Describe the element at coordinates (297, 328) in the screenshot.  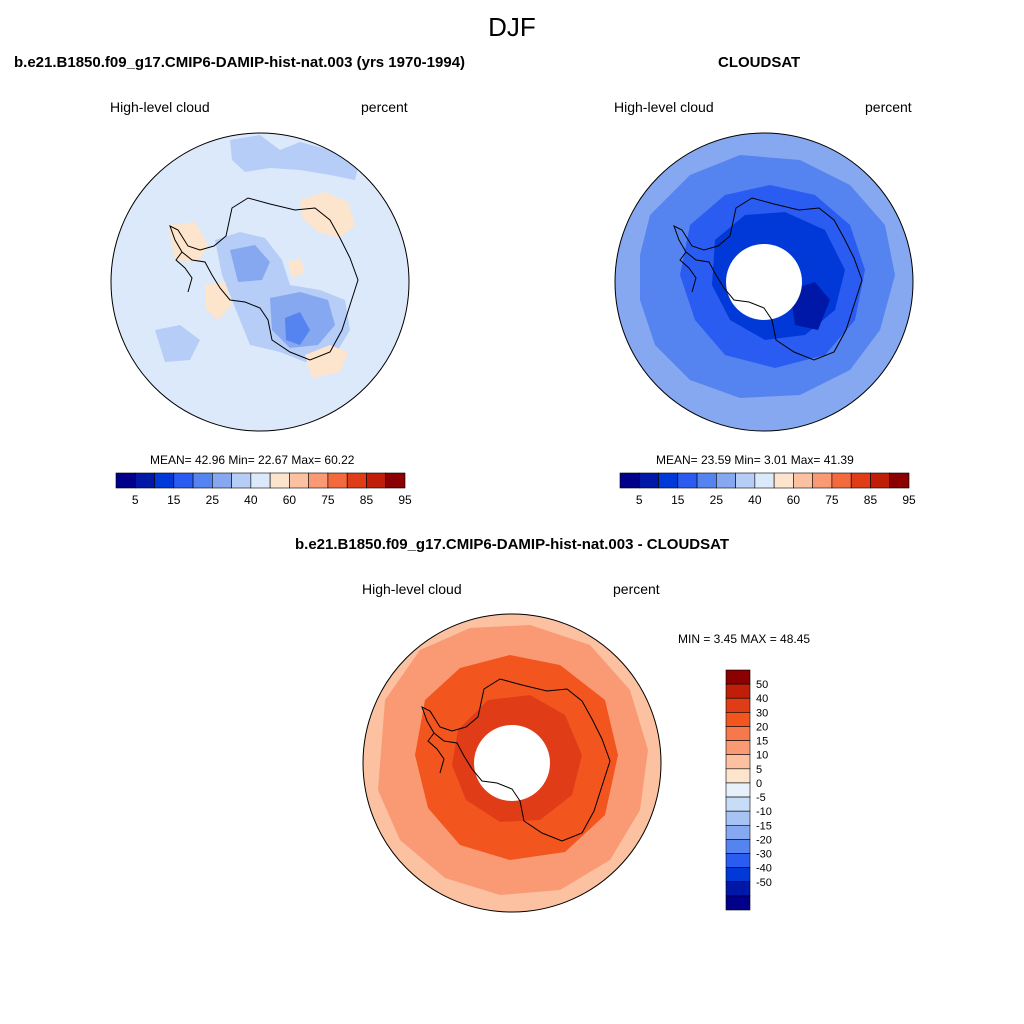
I see `model-field-blue` at that location.